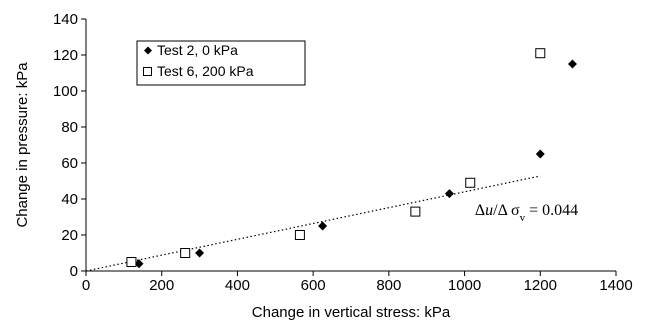 The image size is (648, 321). I want to click on annotation-u: u, so click(489, 210).